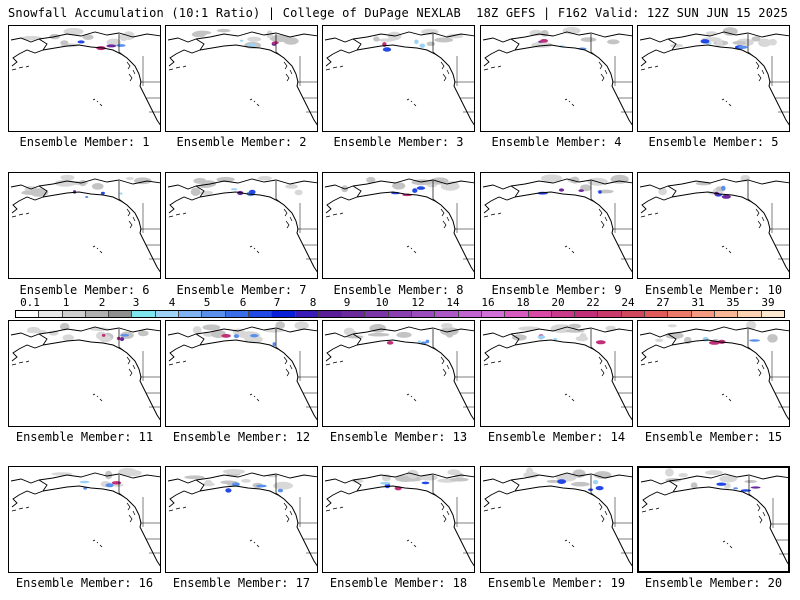  I want to click on colorbar-tick-label: 9, so click(347, 302).